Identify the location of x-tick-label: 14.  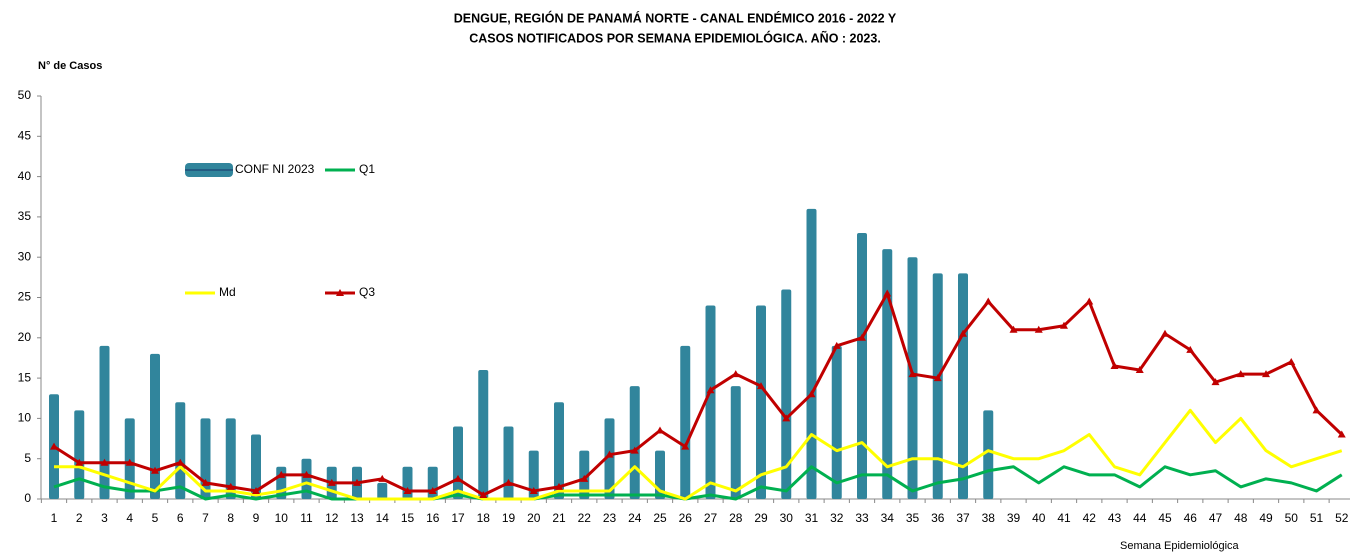
(383, 518).